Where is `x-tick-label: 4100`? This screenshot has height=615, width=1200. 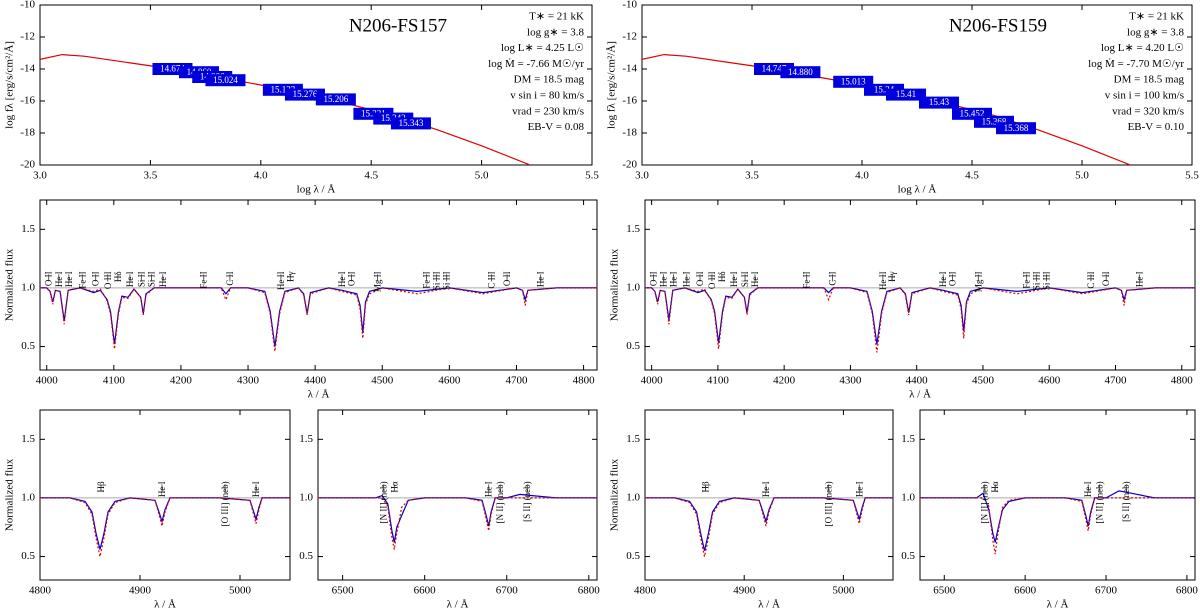
x-tick-label: 4100 is located at coordinates (114, 381).